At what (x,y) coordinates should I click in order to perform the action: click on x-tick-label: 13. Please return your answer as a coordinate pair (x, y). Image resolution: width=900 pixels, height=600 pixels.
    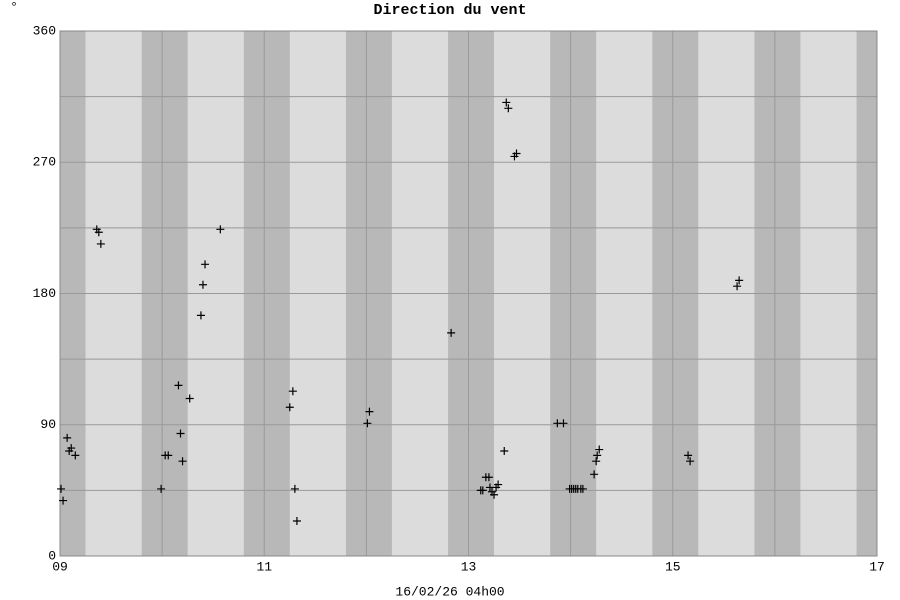
    Looking at the image, I should click on (469, 566).